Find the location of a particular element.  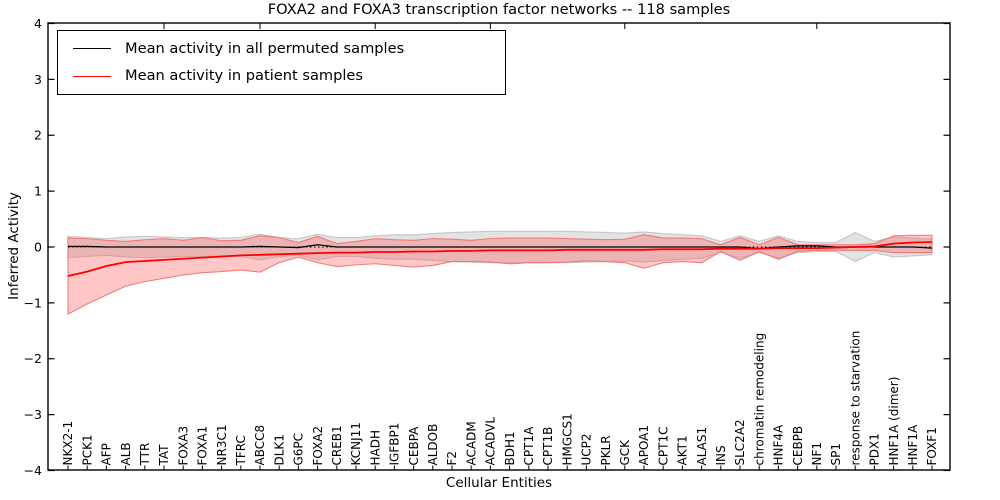

x-category-label: NKX2-1 is located at coordinates (68, 443).